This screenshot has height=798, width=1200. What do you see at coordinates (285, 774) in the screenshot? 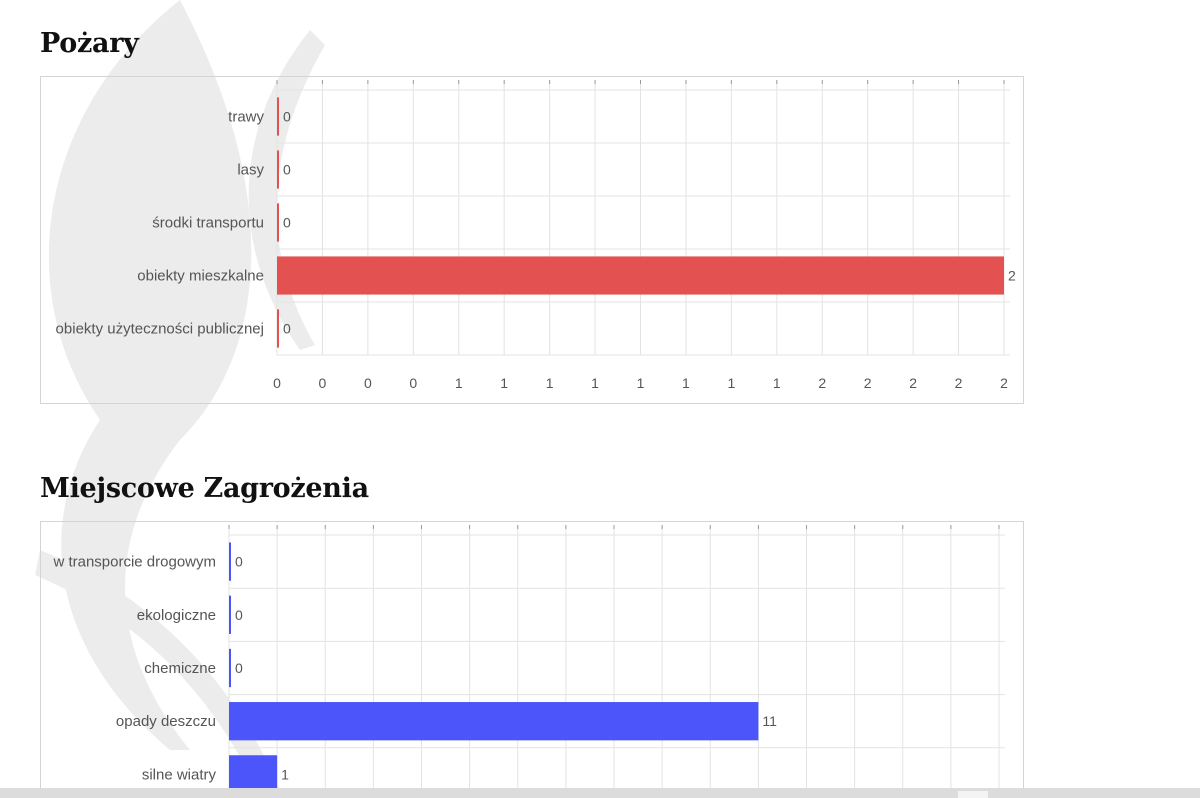
I see `data-label: 1` at bounding box center [285, 774].